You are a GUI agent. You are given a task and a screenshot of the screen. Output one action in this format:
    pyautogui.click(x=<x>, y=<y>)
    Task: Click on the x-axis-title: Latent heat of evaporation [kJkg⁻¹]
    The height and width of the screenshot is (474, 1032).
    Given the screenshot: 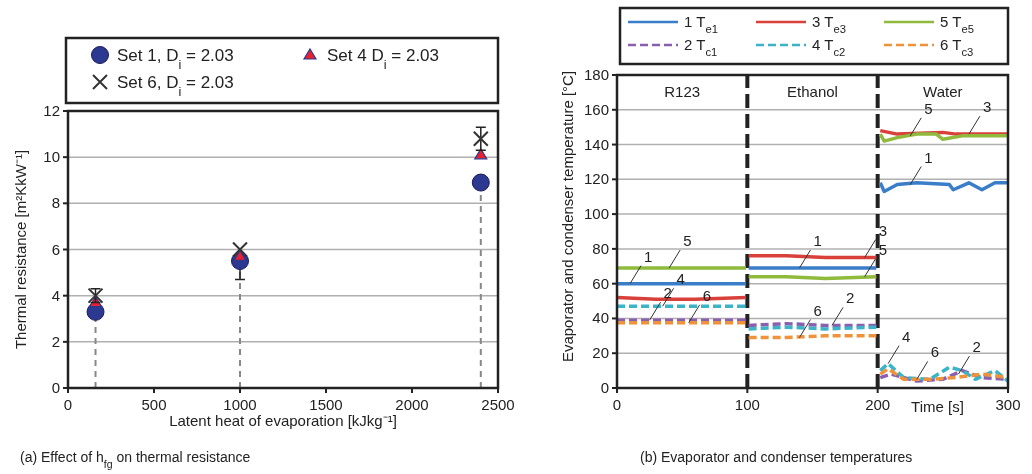 What is the action you would take?
    pyautogui.click(x=283, y=420)
    